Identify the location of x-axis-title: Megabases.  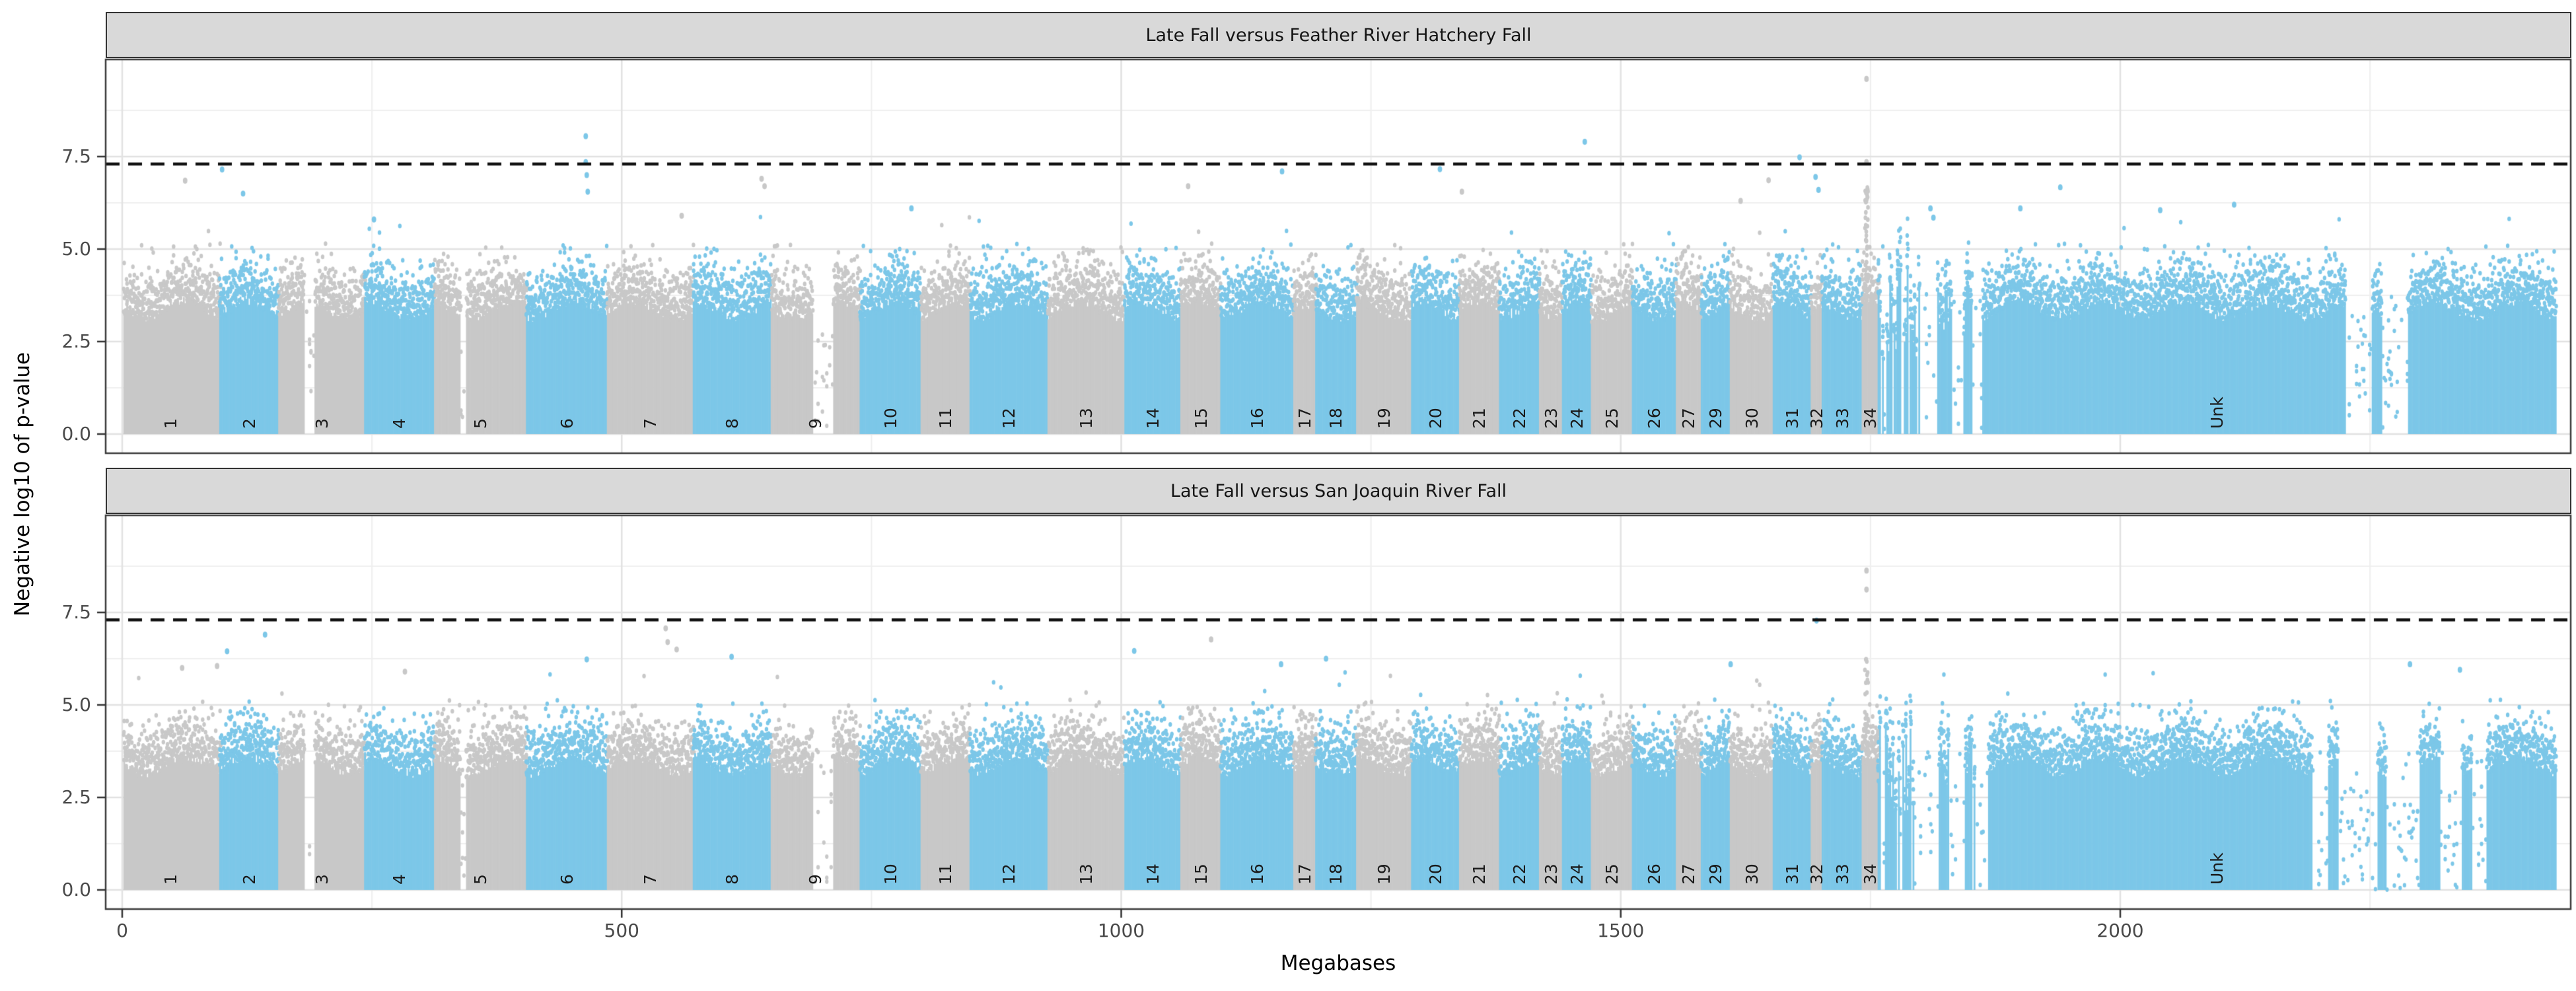
(1338, 963).